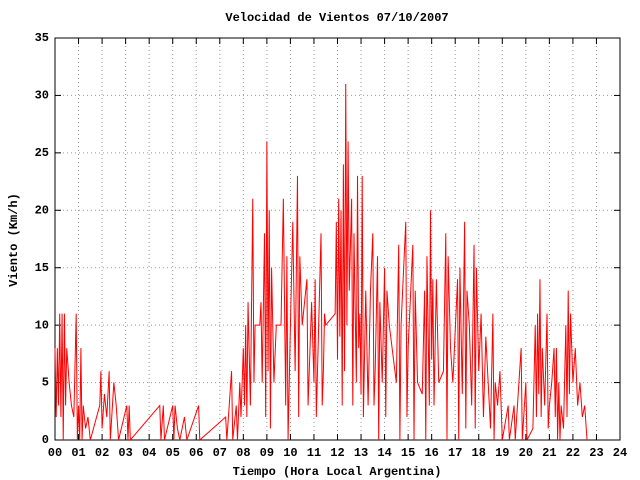 Image resolution: width=640 pixels, height=480 pixels. Describe the element at coordinates (55, 453) in the screenshot. I see `x-tick-label: 00` at that location.